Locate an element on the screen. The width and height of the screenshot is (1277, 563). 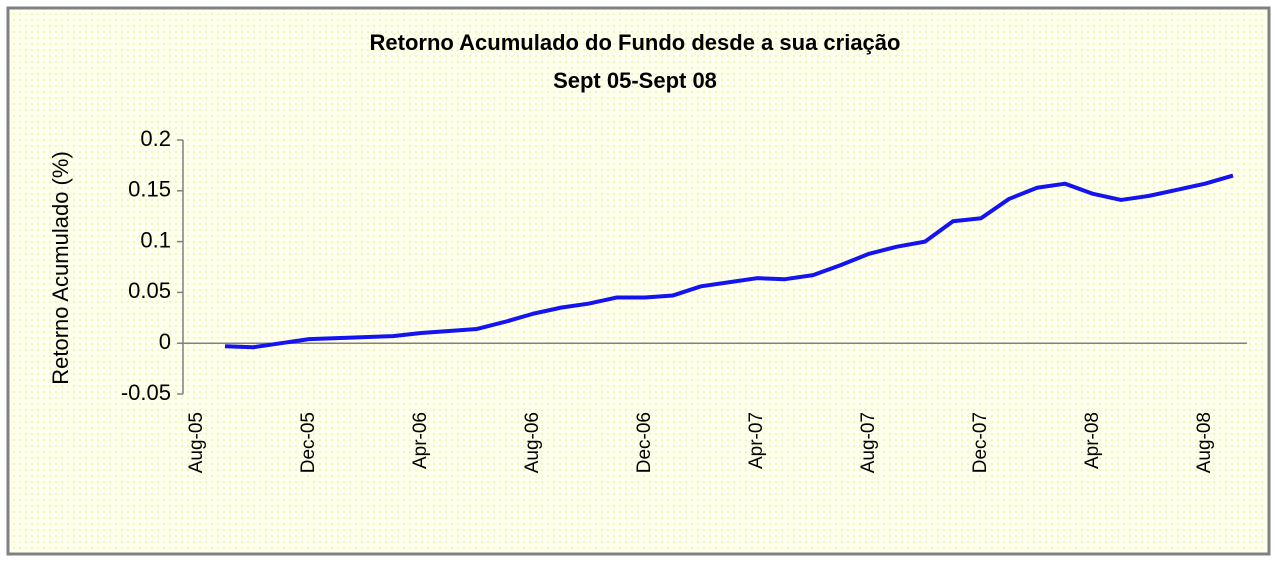
x-tick-label: Aug-06 is located at coordinates (532, 442).